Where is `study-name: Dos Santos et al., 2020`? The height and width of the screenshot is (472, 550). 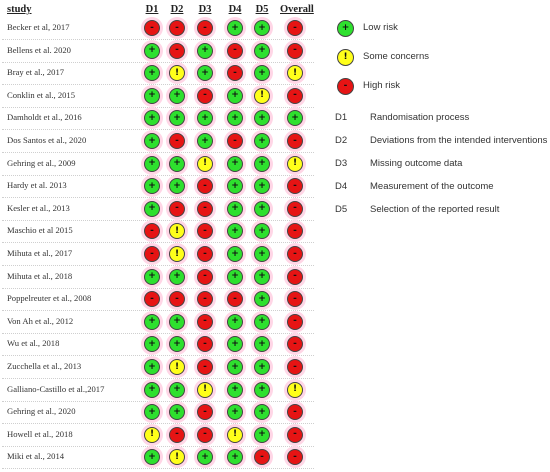 study-name: Dos Santos et al., 2020 is located at coordinates (47, 140).